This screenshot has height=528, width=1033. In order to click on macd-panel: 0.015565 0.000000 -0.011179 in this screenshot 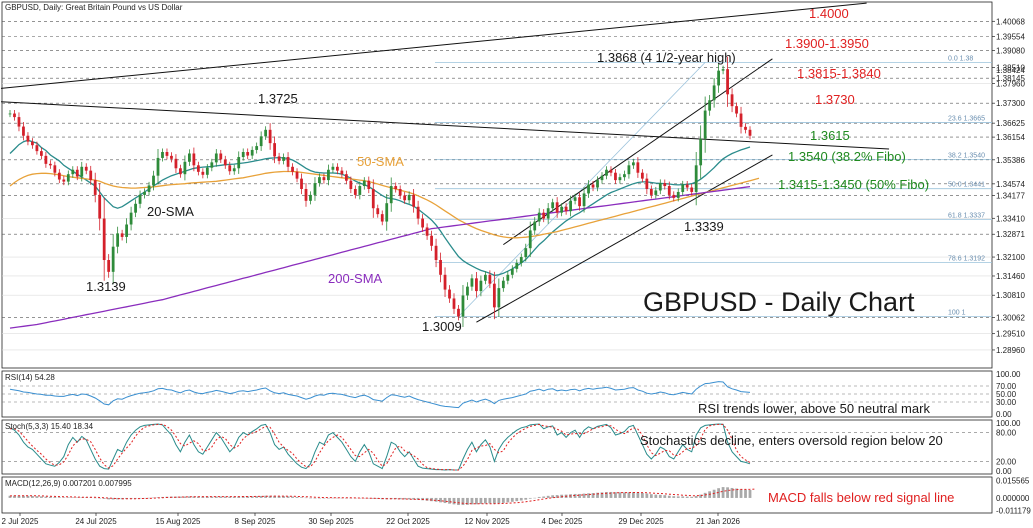, I will do `click(519, 496)`.